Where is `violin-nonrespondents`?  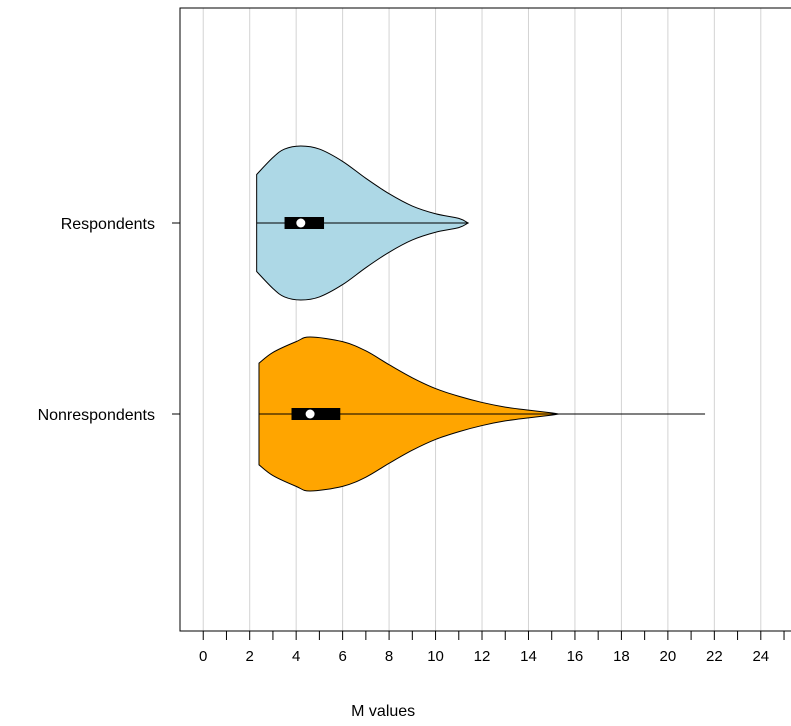 violin-nonrespondents is located at coordinates (482, 414).